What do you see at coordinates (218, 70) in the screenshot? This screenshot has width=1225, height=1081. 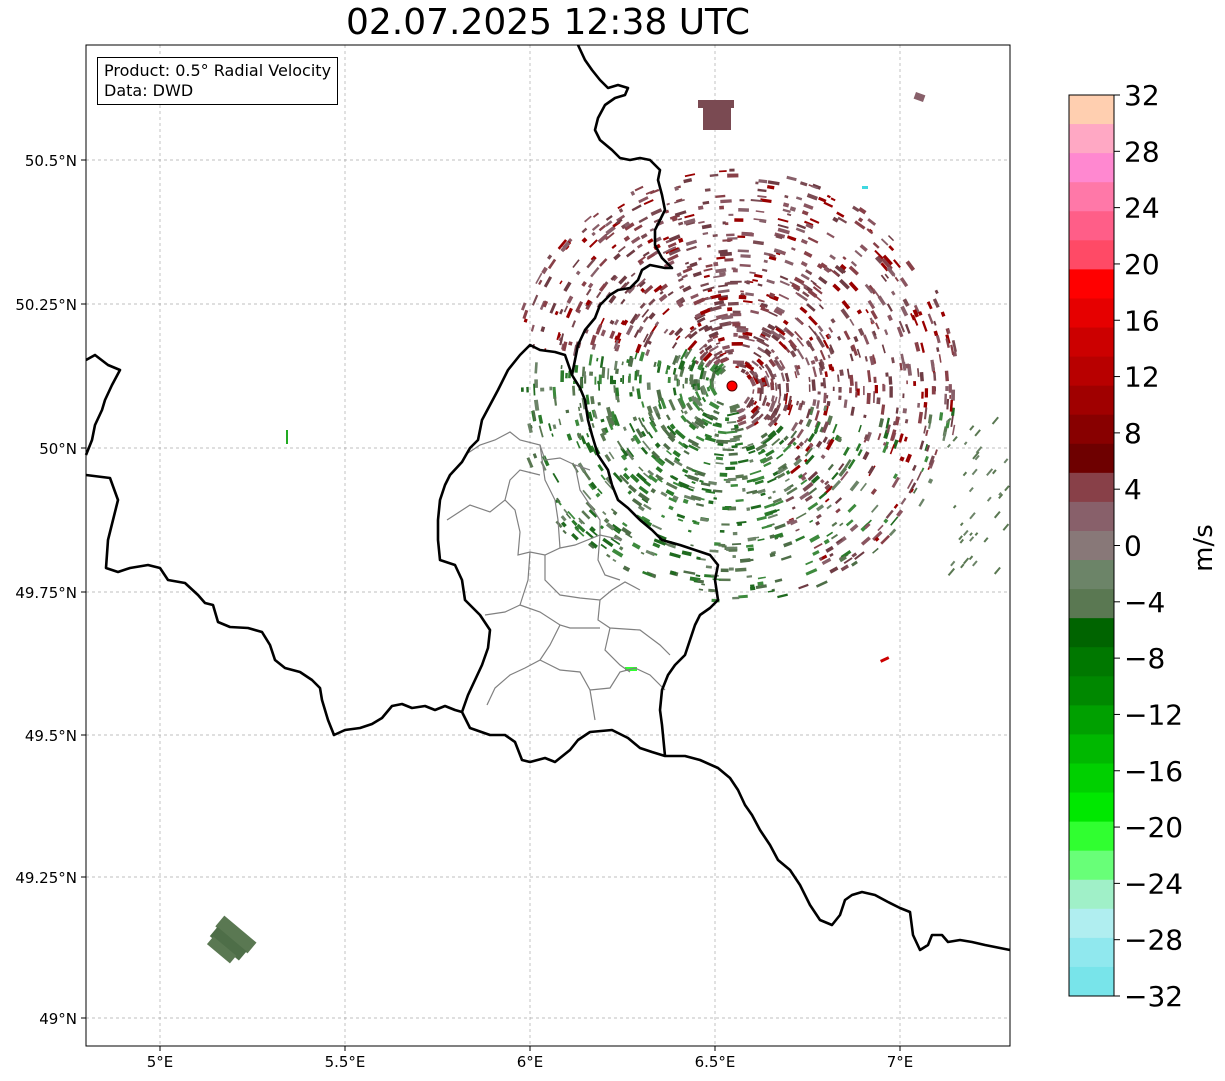 I see `product-name: Product: 0.5° Radial Velocity` at bounding box center [218, 70].